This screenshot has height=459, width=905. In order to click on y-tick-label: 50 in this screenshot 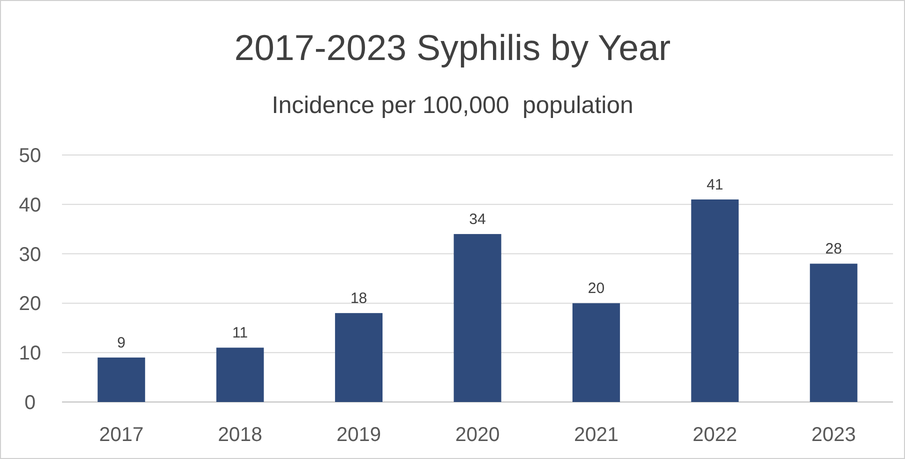, I will do `click(30, 156)`.